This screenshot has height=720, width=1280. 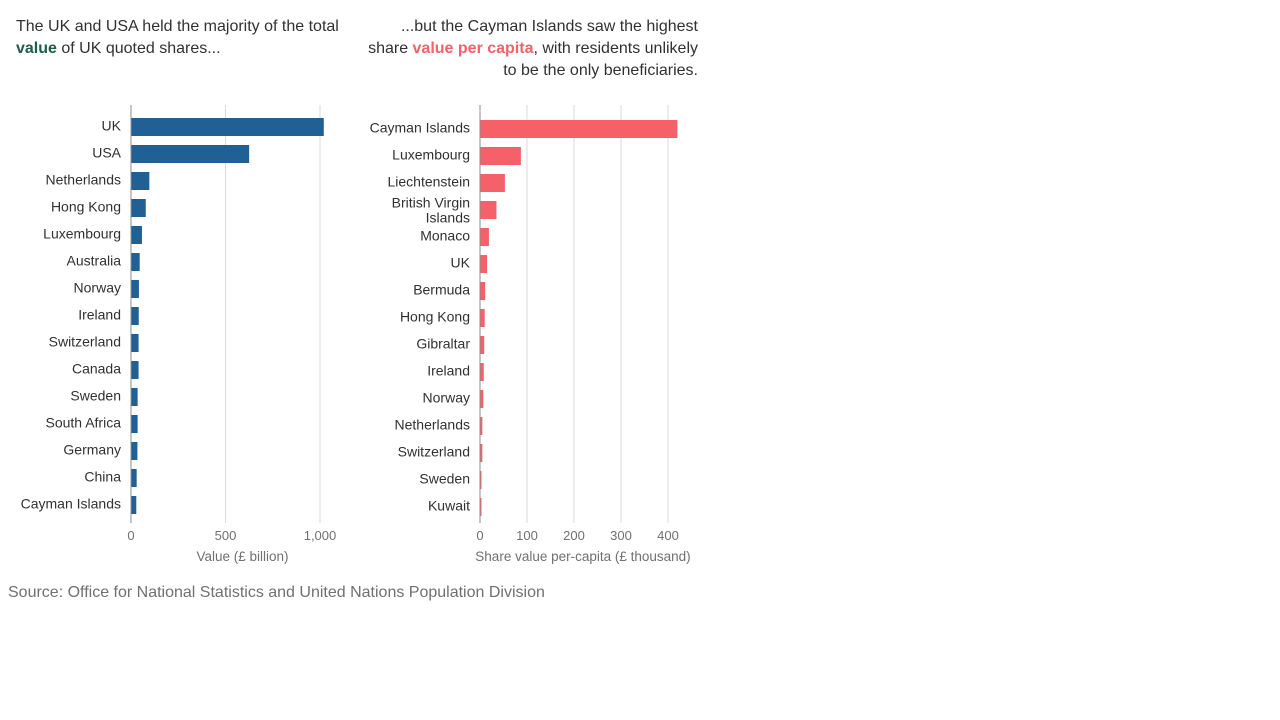 What do you see at coordinates (320, 535) in the screenshot?
I see `x-tick-label: 1,000` at bounding box center [320, 535].